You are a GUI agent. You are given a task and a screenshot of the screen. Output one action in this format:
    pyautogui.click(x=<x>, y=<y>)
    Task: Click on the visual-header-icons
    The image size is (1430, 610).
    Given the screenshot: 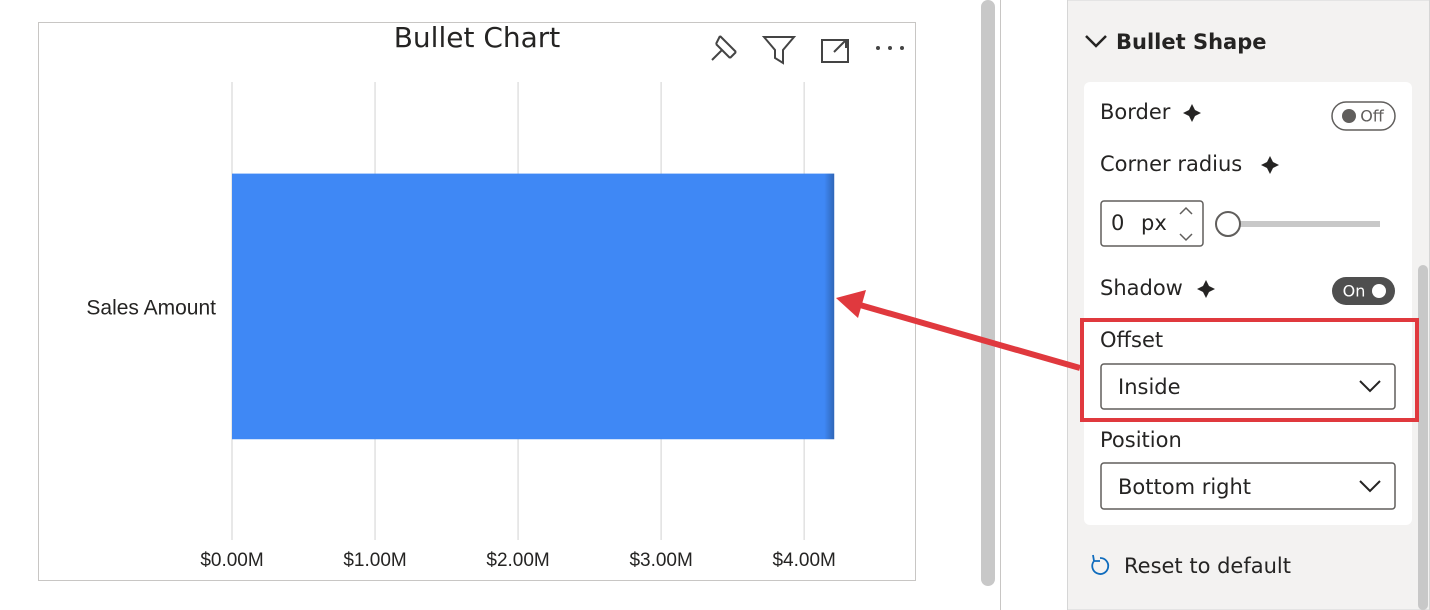 What is the action you would take?
    pyautogui.click(x=807, y=50)
    